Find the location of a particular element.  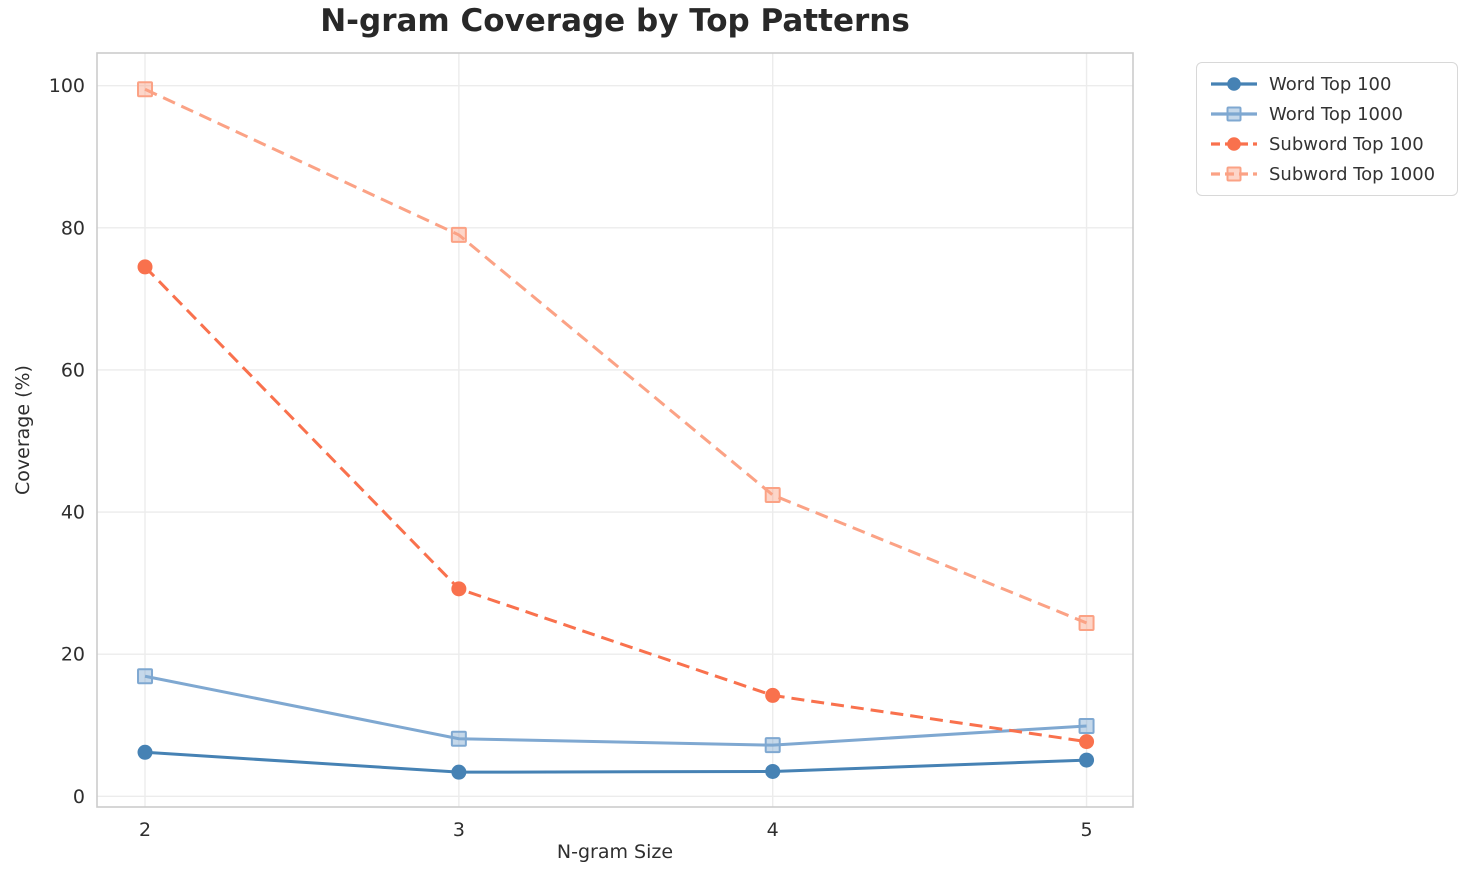

legend-item: Subword Top 1000 is located at coordinates (1327, 174).